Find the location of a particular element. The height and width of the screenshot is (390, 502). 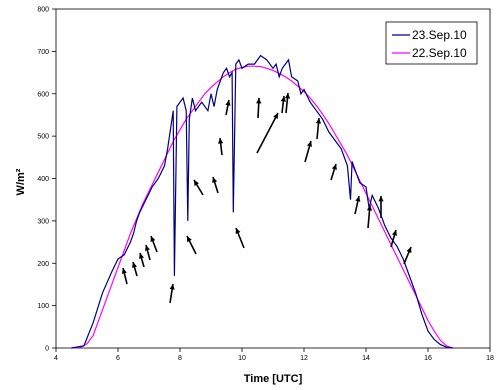

legend-box is located at coordinates (431, 43).